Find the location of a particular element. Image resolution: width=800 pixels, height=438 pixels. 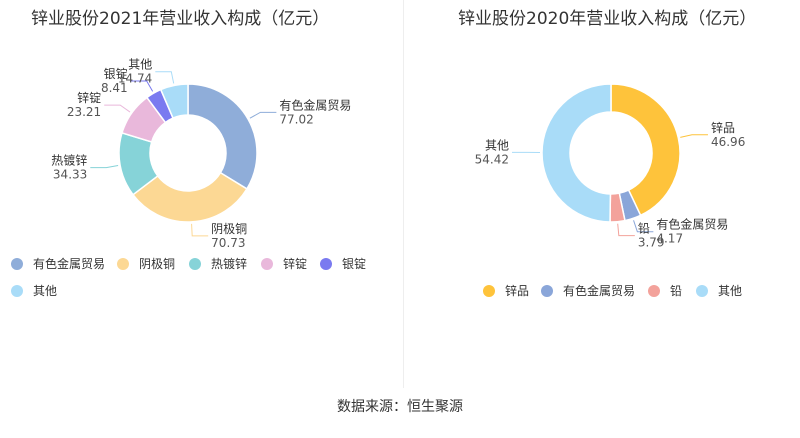

donut-2021-slice-value-0: 77.02 is located at coordinates (296, 119).